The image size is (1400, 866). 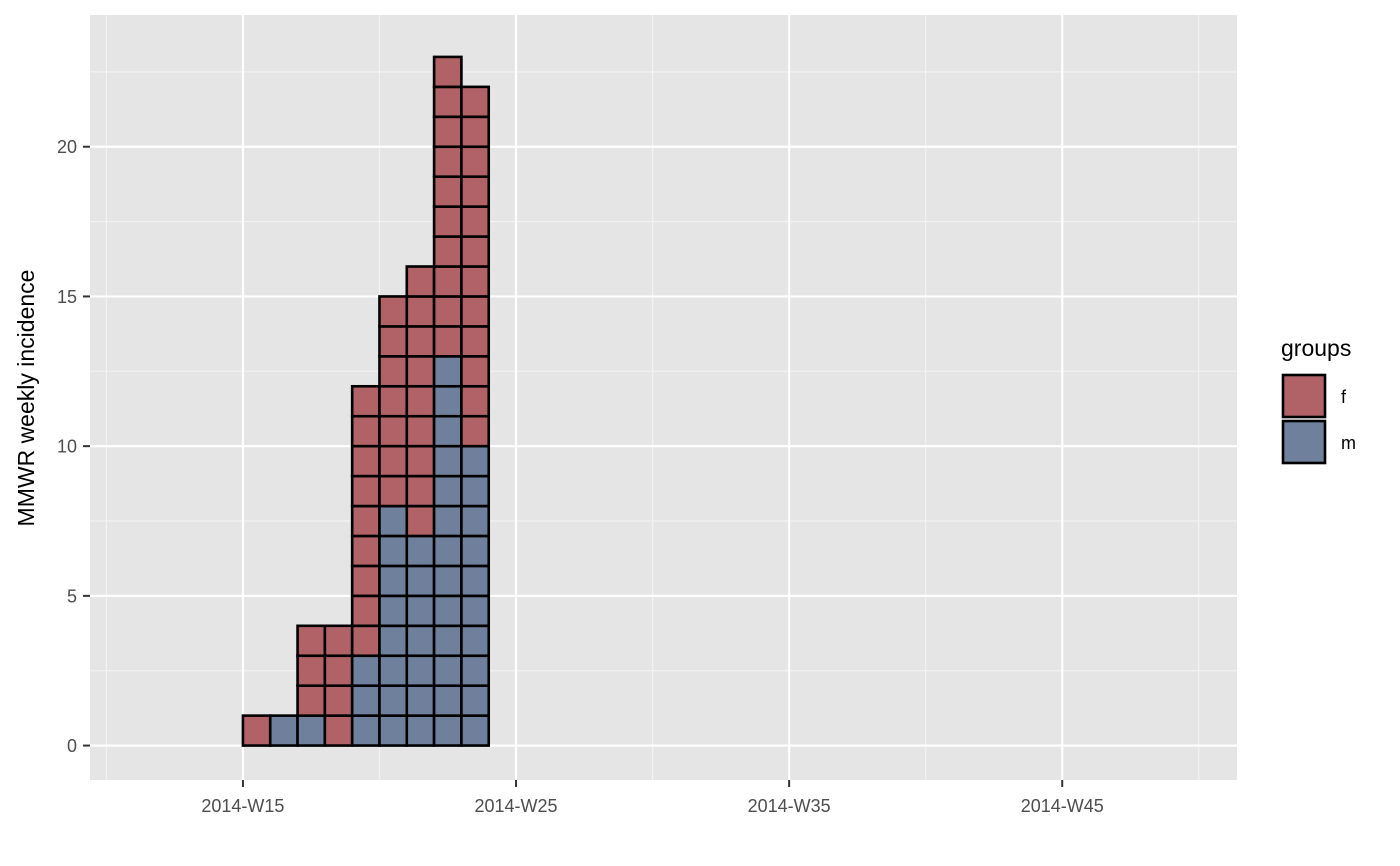 What do you see at coordinates (652, 798) in the screenshot?
I see `x-axis: 2014-W15 2014-W25 2014-W35 2014-W45` at bounding box center [652, 798].